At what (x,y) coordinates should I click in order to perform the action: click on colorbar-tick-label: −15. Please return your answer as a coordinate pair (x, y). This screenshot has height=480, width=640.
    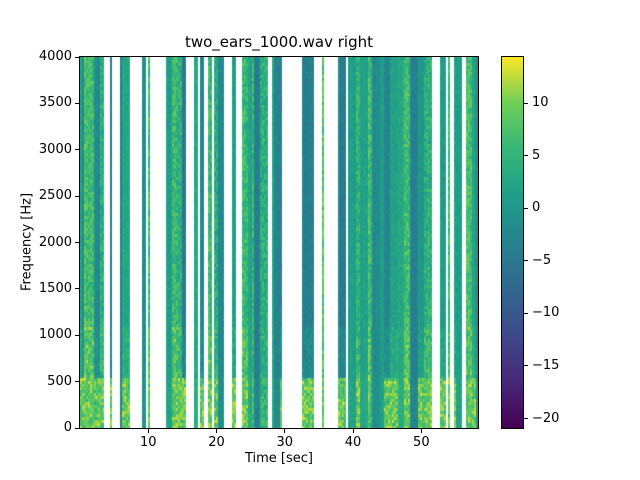
    Looking at the image, I should click on (546, 365).